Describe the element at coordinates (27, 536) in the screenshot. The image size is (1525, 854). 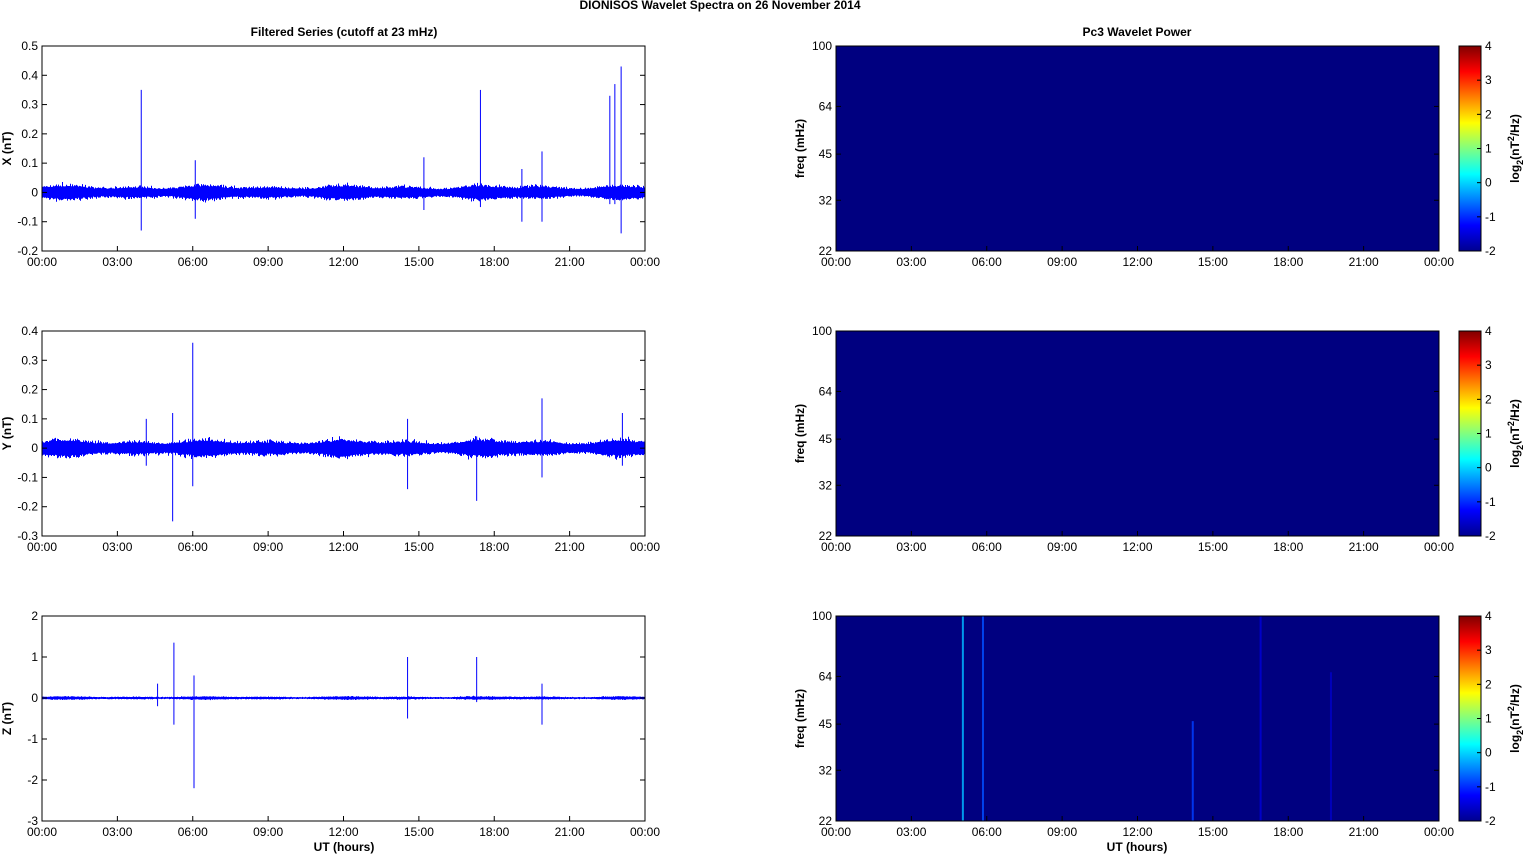
I see `ytick-label: -0.3` at that location.